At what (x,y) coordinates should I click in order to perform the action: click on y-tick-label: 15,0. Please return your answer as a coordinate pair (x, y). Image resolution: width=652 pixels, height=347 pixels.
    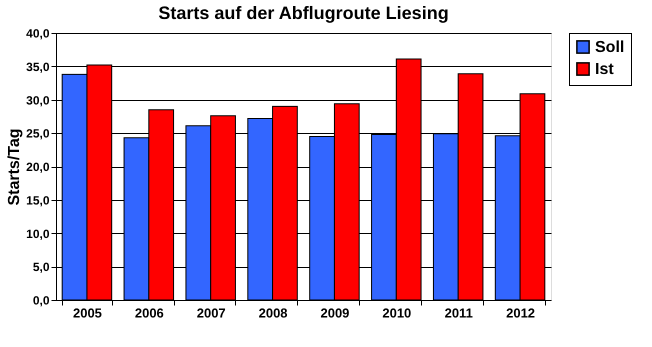
    Looking at the image, I should click on (38, 200).